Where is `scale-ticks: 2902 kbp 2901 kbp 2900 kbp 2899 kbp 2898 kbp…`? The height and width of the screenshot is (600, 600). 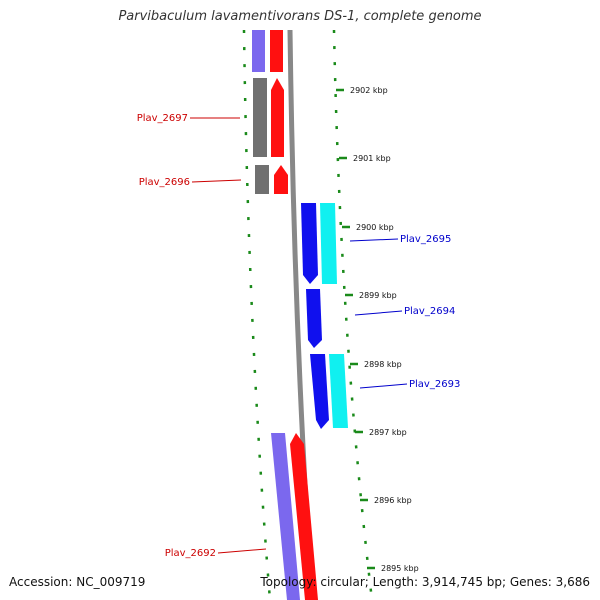
scale-ticks: 2902 kbp 2901 kbp 2900 kbp 2899 kbp 2898 kbp… is located at coordinates (377, 329).